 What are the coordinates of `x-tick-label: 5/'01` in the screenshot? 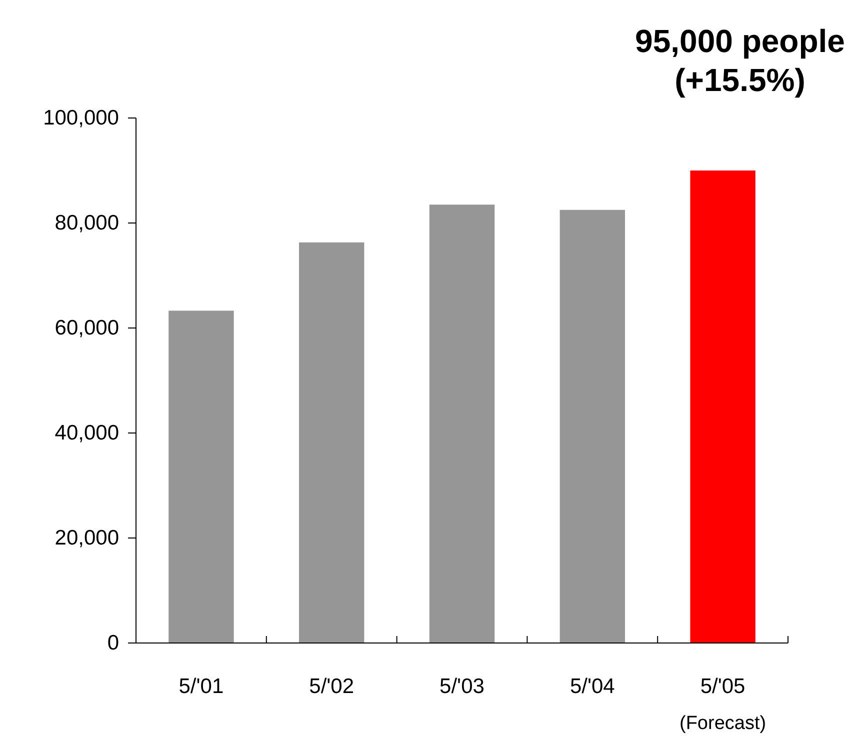 It's located at (201, 686).